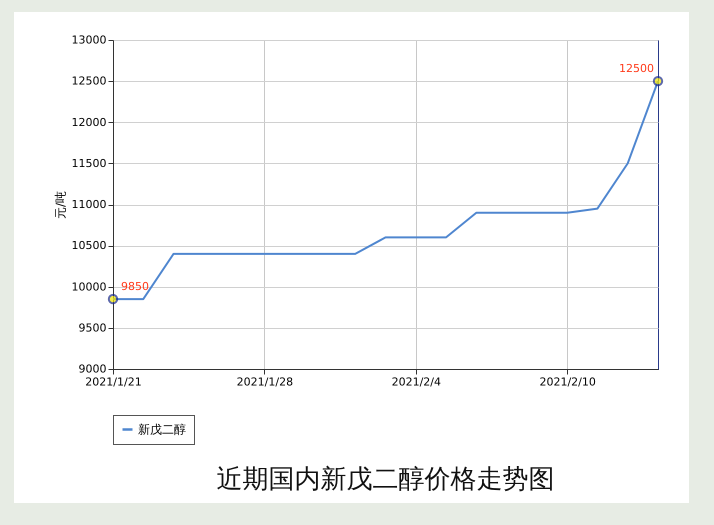  What do you see at coordinates (61, 205) in the screenshot?
I see `y-axis-title: 元/吨` at bounding box center [61, 205].